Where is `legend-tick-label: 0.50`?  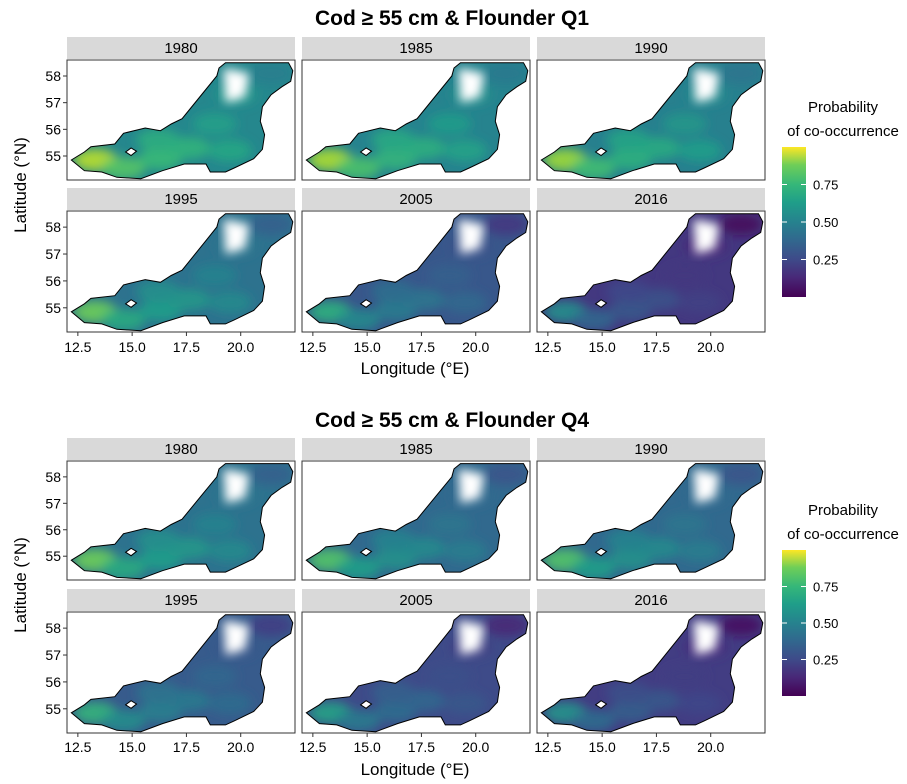 legend-tick-label: 0.50 is located at coordinates (825, 222).